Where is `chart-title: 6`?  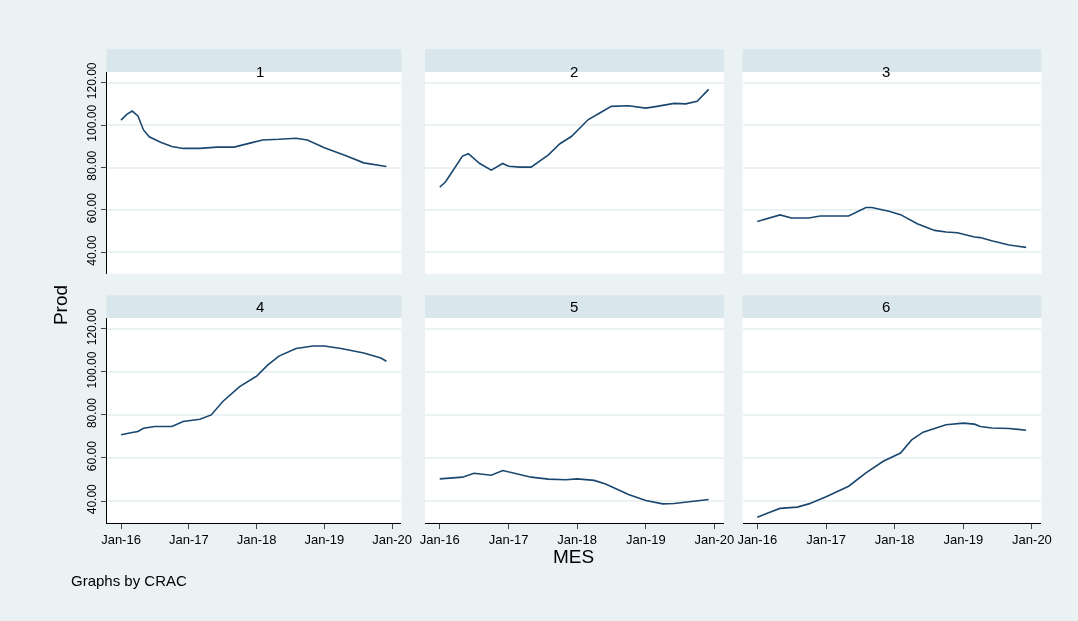 chart-title: 6 is located at coordinates (886, 306).